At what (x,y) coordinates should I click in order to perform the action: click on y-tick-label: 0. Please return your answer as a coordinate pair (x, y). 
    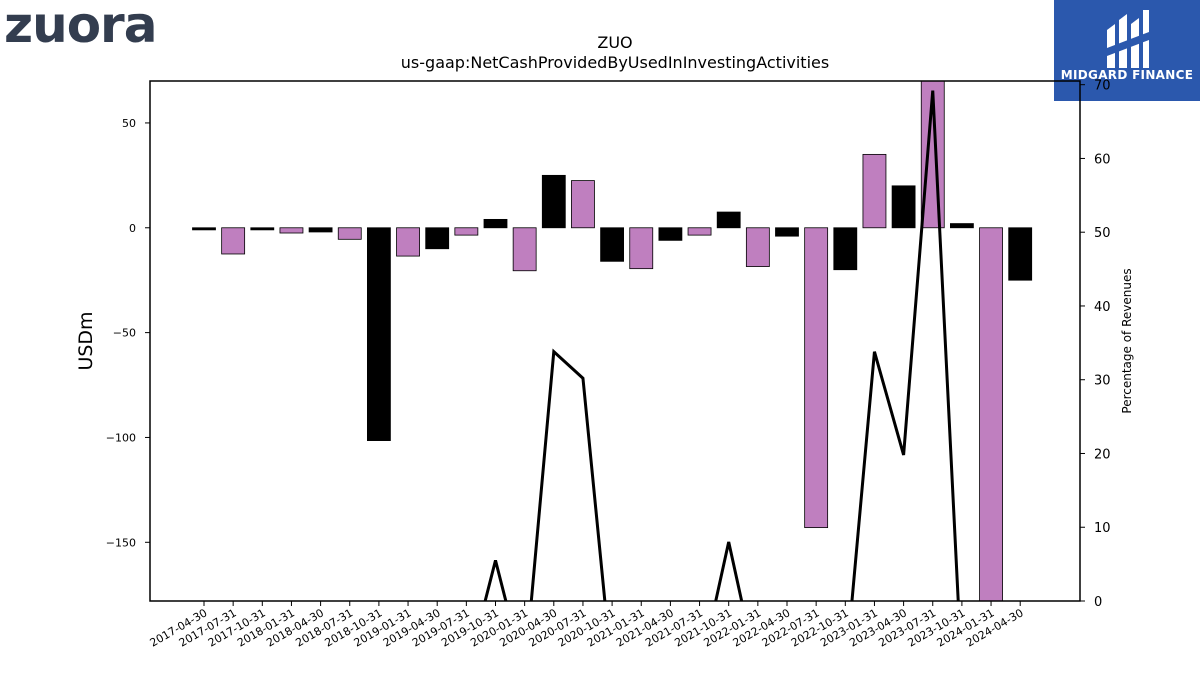
    Looking at the image, I should click on (132, 228).